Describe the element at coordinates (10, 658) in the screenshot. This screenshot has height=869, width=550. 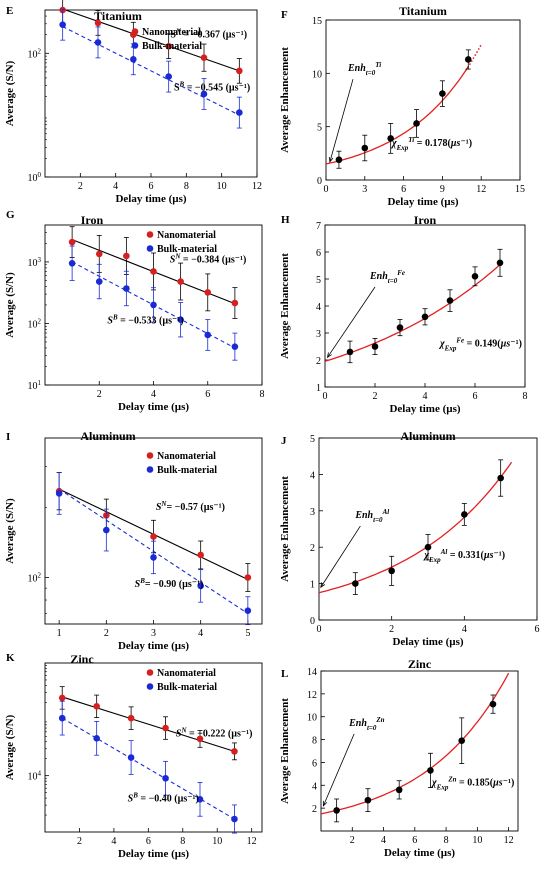
I see `panel-label: K` at that location.